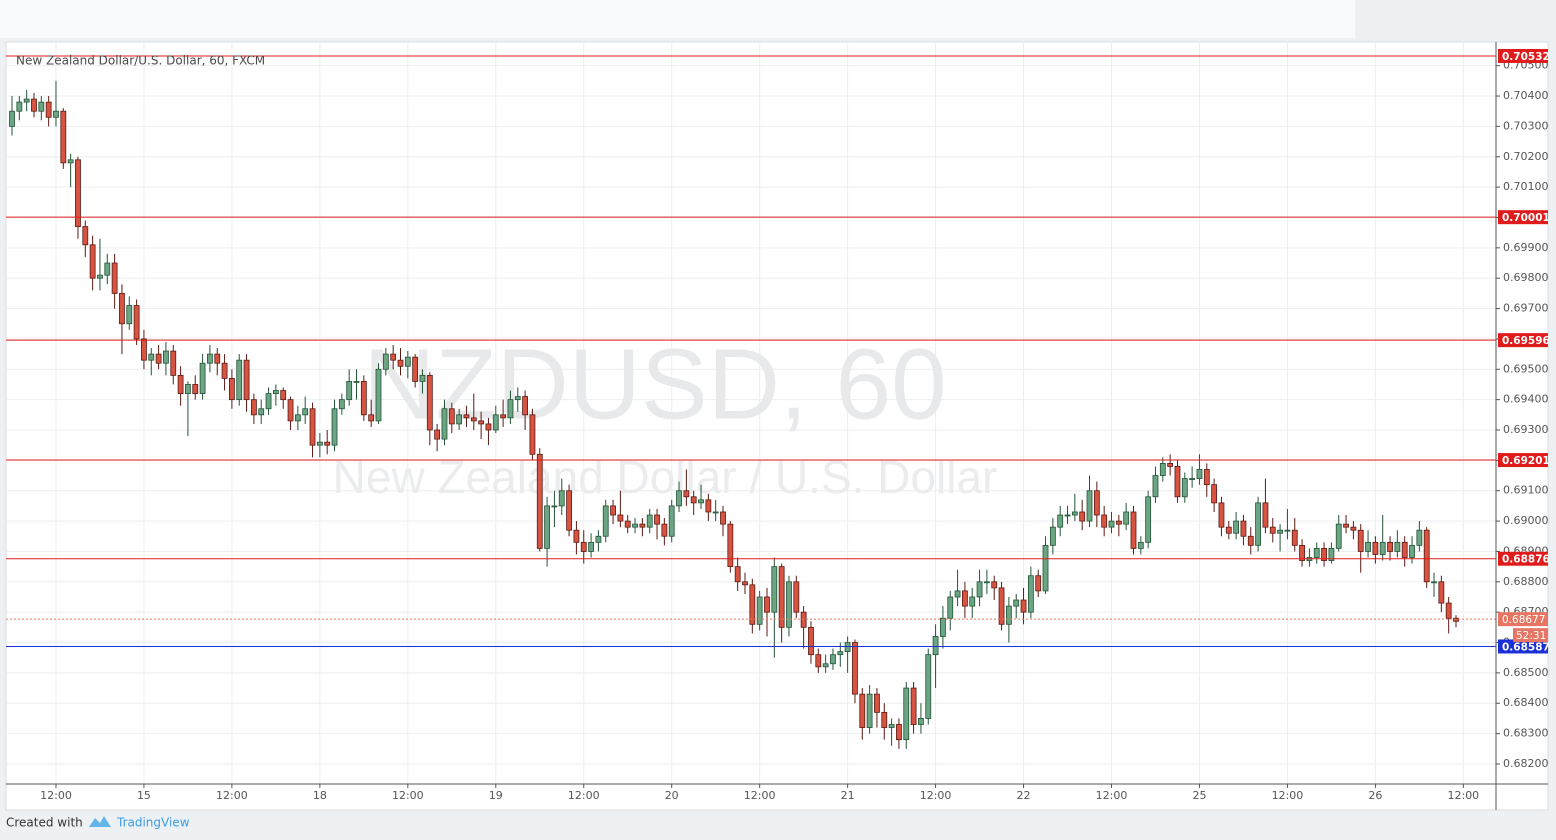 The height and width of the screenshot is (840, 1556). Describe the element at coordinates (44, 823) in the screenshot. I see `footer-text: Created with` at that location.